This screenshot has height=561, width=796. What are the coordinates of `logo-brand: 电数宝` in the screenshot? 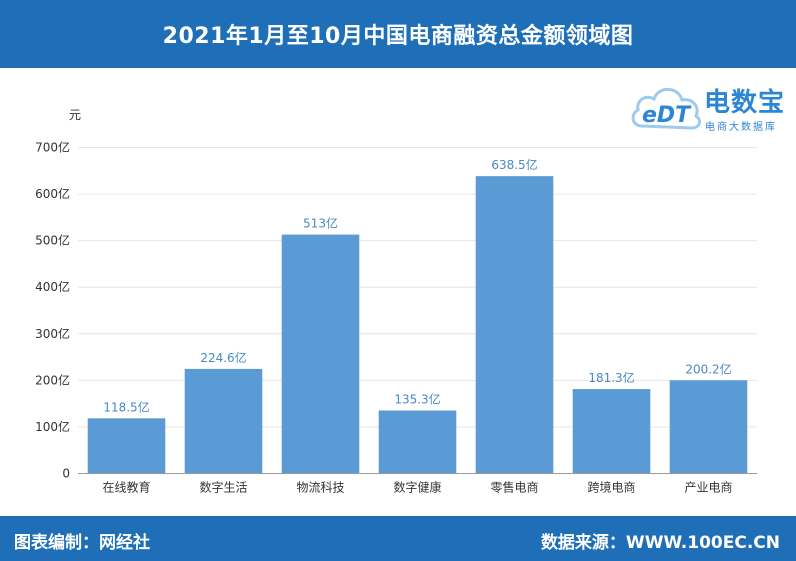 It's located at (745, 103).